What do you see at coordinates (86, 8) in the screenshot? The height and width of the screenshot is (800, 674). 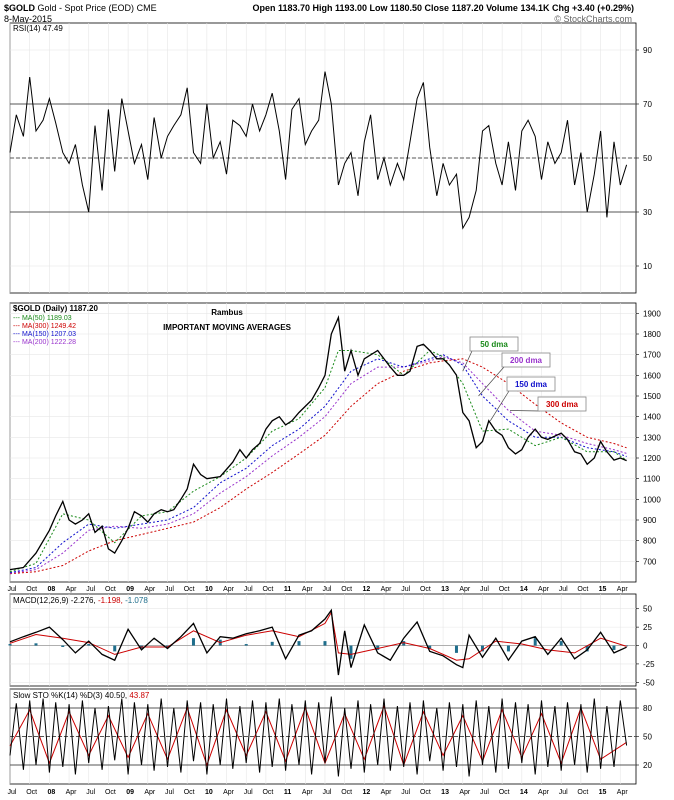 I see `instrument-name: Gold - Spot Price (EOD)` at bounding box center [86, 8].